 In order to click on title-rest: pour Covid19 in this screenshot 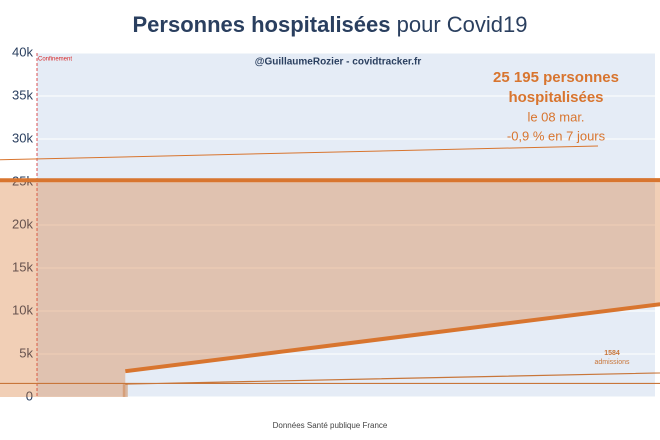, I will do `click(462, 24)`.